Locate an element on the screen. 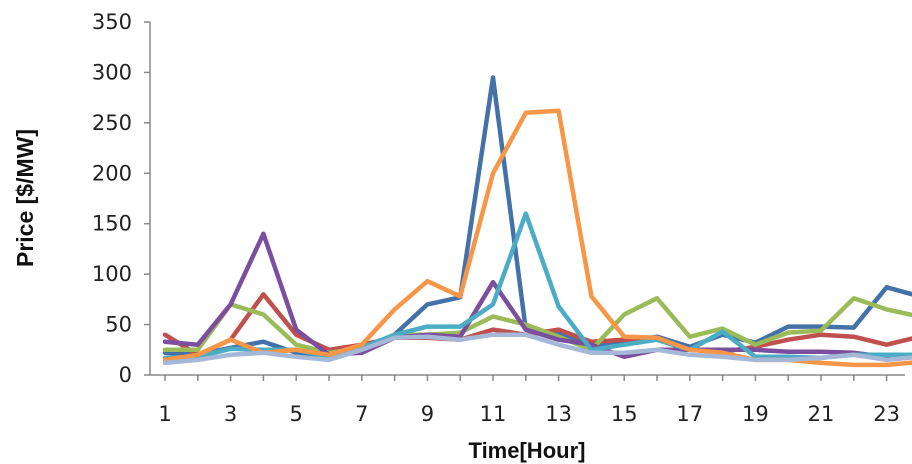  x-tick-label: 17 is located at coordinates (689, 414).